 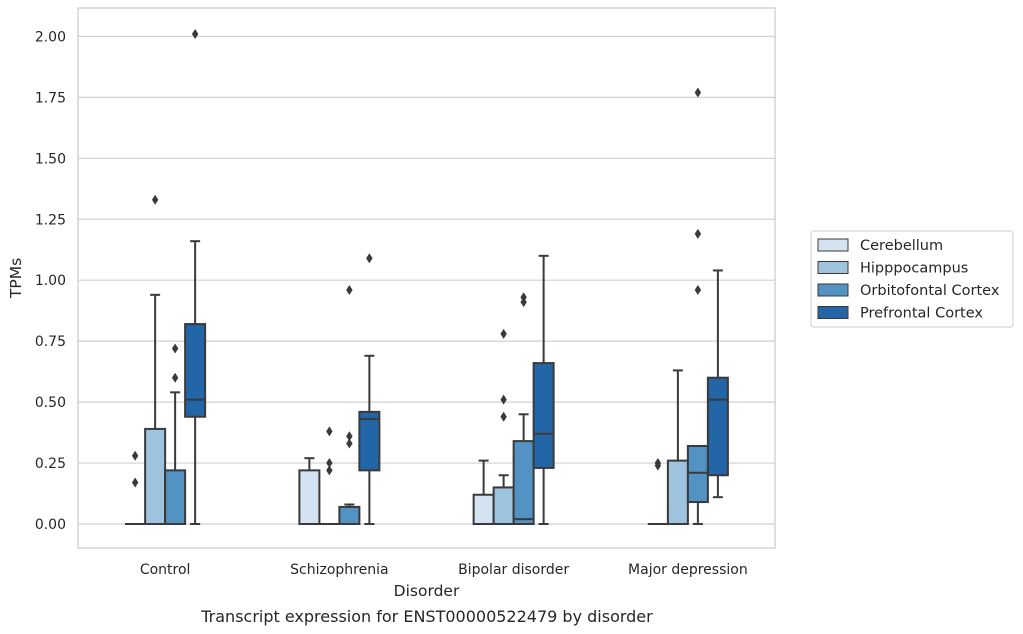 I want to click on x-tick-label: Control, so click(x=165, y=570).